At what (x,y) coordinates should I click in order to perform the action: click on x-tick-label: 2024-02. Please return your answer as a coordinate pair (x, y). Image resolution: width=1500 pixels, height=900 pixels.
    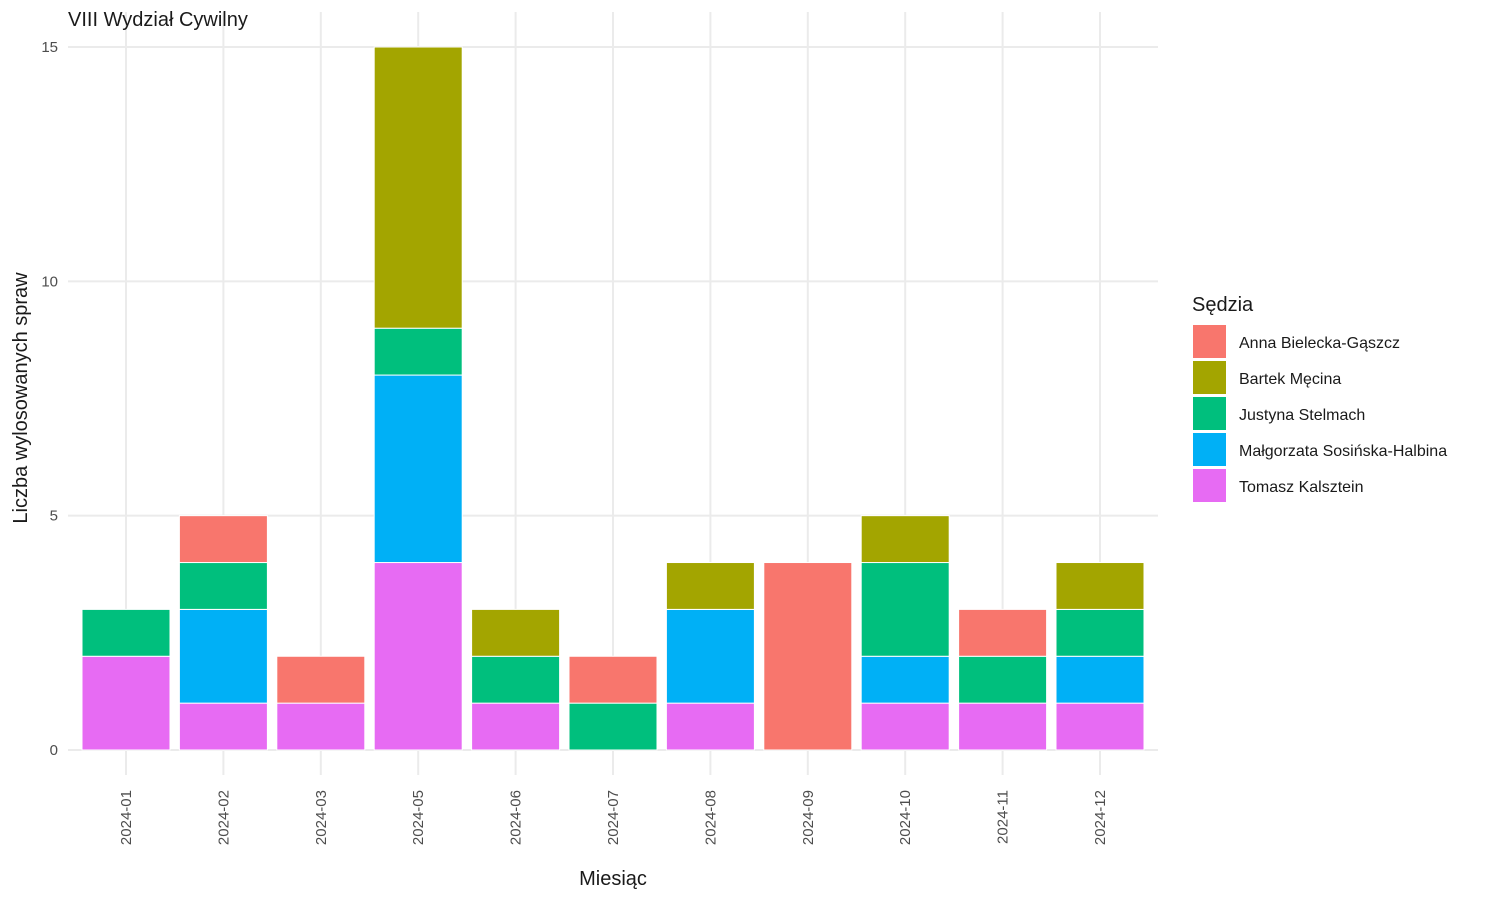
    Looking at the image, I should click on (223, 817).